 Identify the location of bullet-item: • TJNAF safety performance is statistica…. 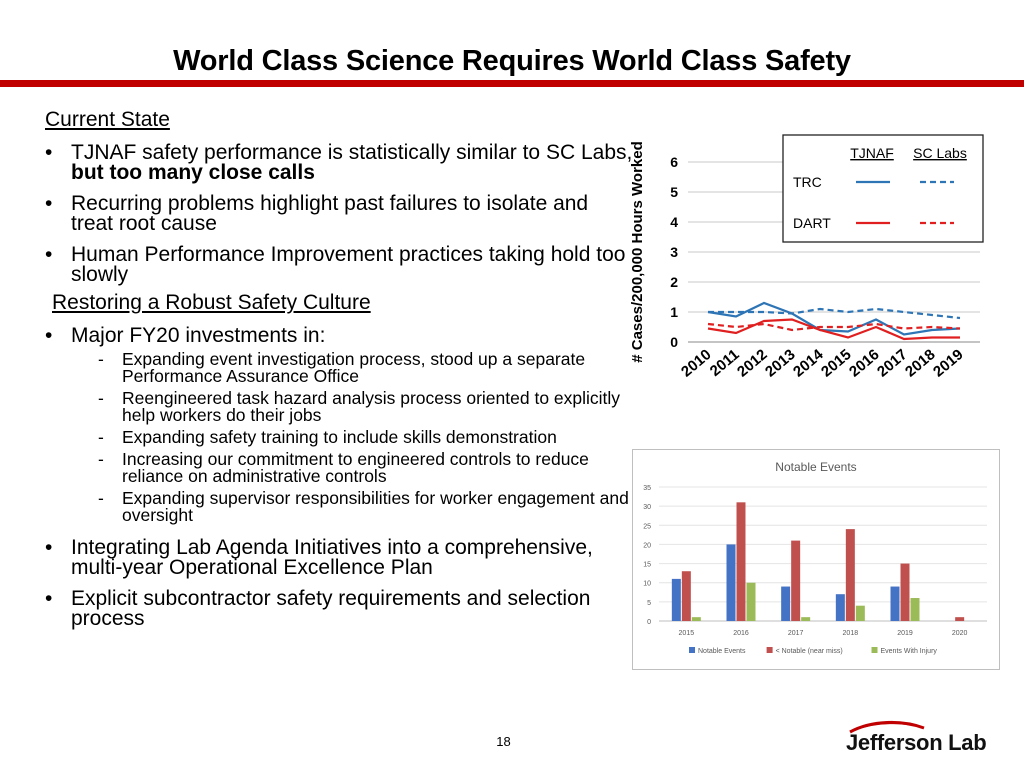
(340, 162).